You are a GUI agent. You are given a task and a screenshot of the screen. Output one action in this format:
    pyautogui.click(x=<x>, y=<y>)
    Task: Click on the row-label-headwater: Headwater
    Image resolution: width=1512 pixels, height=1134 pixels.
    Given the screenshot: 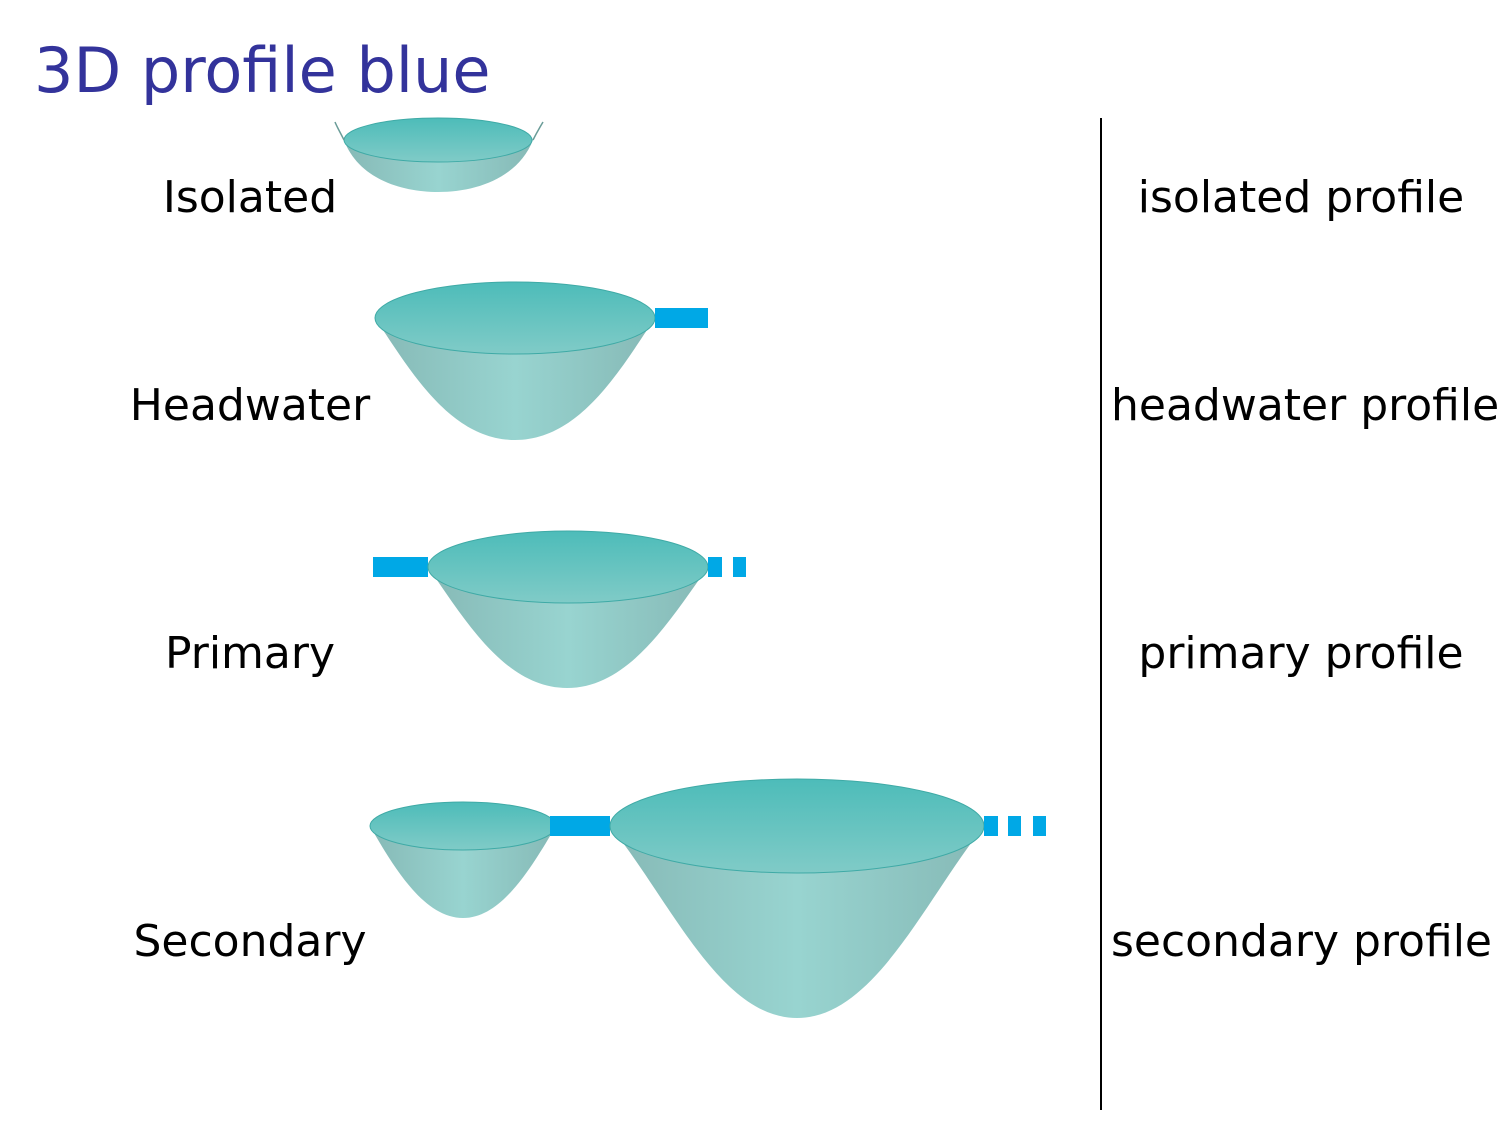 What is the action you would take?
    pyautogui.click(x=250, y=405)
    